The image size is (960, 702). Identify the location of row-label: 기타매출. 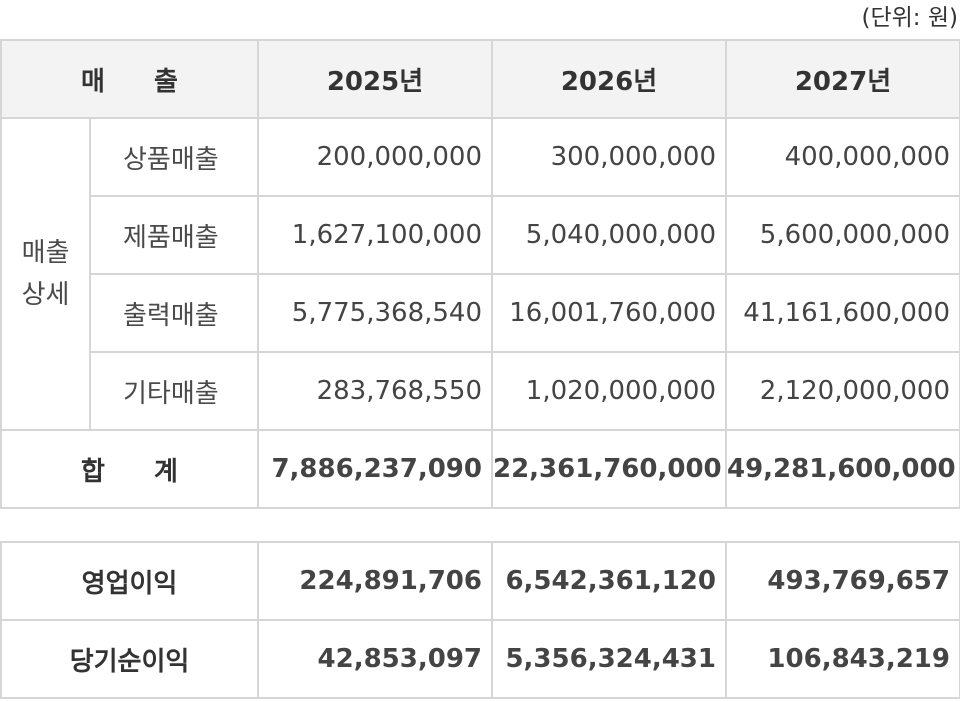
(174, 391).